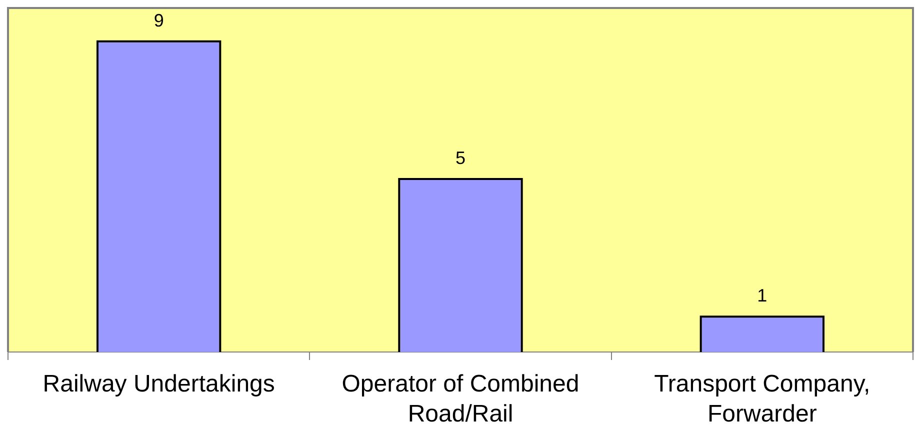  What do you see at coordinates (461, 399) in the screenshot?
I see `x-tick-label: Operator of Combined Road/Rail` at bounding box center [461, 399].